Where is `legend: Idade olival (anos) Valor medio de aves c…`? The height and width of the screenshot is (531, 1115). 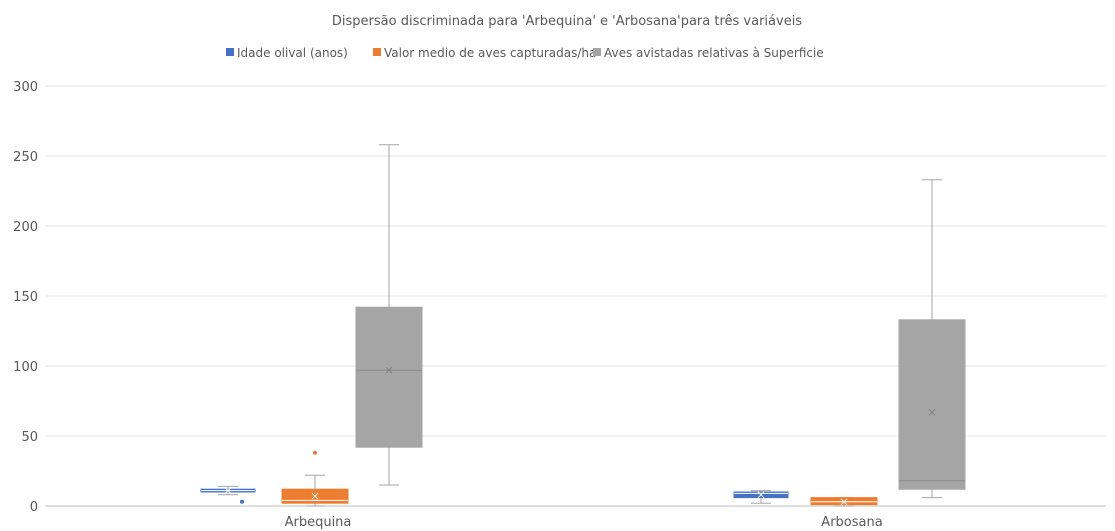
legend: Idade olival (anos) Valor medio de aves c… is located at coordinates (525, 53).